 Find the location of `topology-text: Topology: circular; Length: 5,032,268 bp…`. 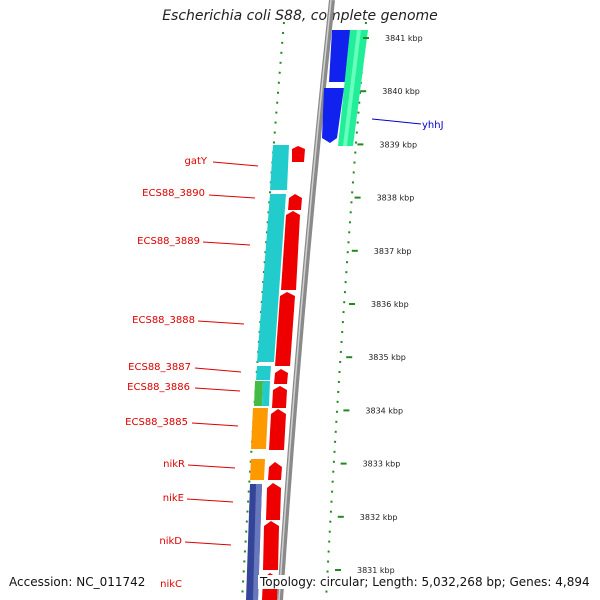

topology-text: Topology: circular; Length: 5,032,268 bp… is located at coordinates (425, 582).